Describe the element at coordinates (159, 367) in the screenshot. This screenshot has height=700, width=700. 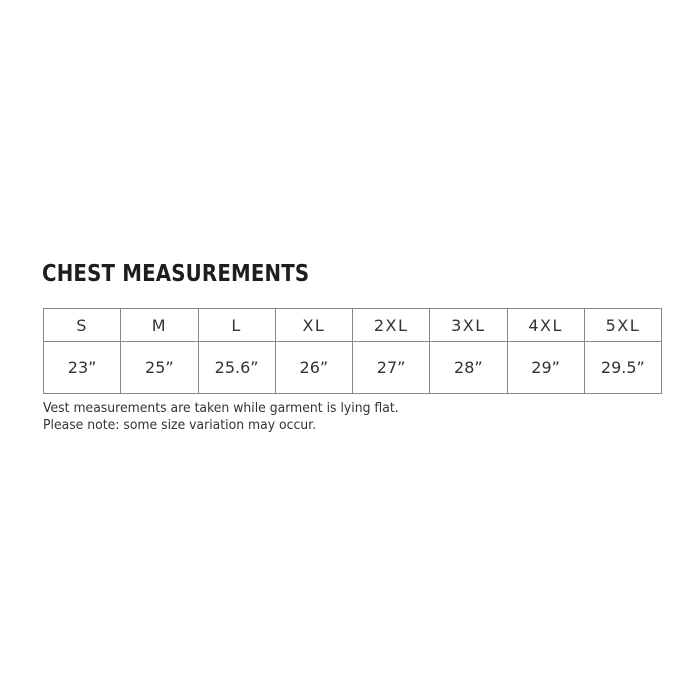
I see `chest-cell: 25”` at that location.